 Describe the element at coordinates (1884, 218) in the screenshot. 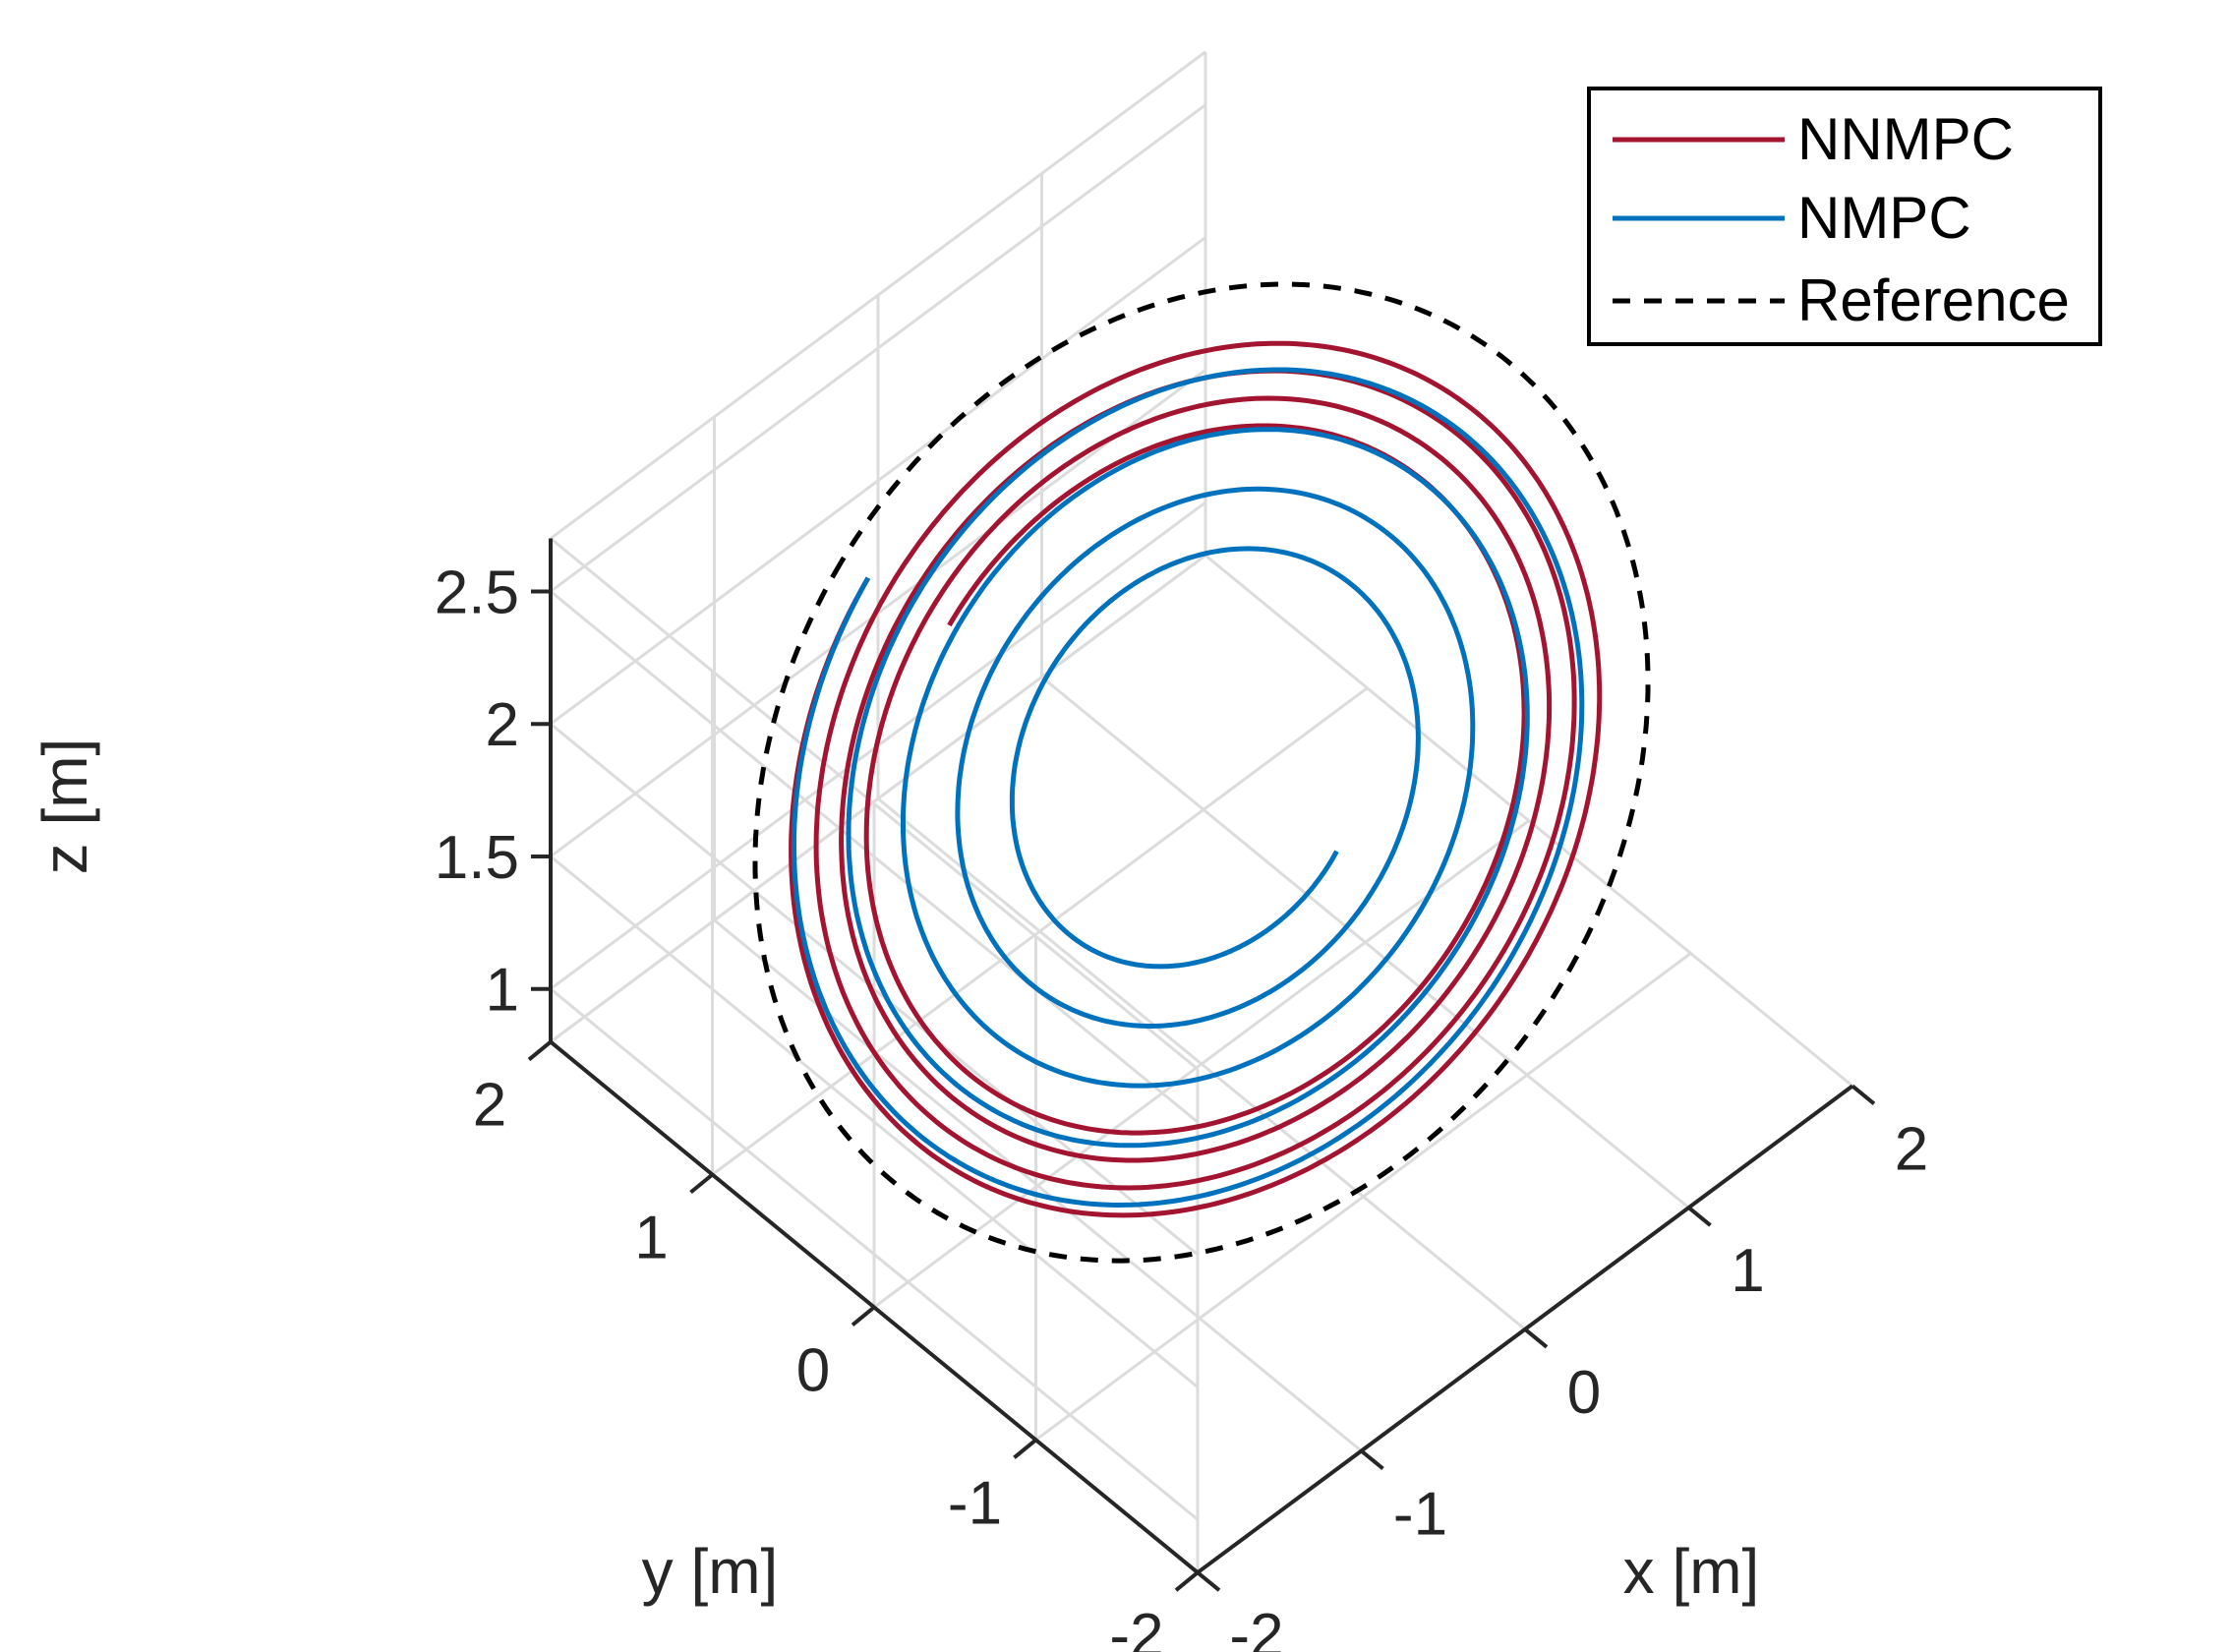

I see `legend-nmpc-label: NMPC` at that location.